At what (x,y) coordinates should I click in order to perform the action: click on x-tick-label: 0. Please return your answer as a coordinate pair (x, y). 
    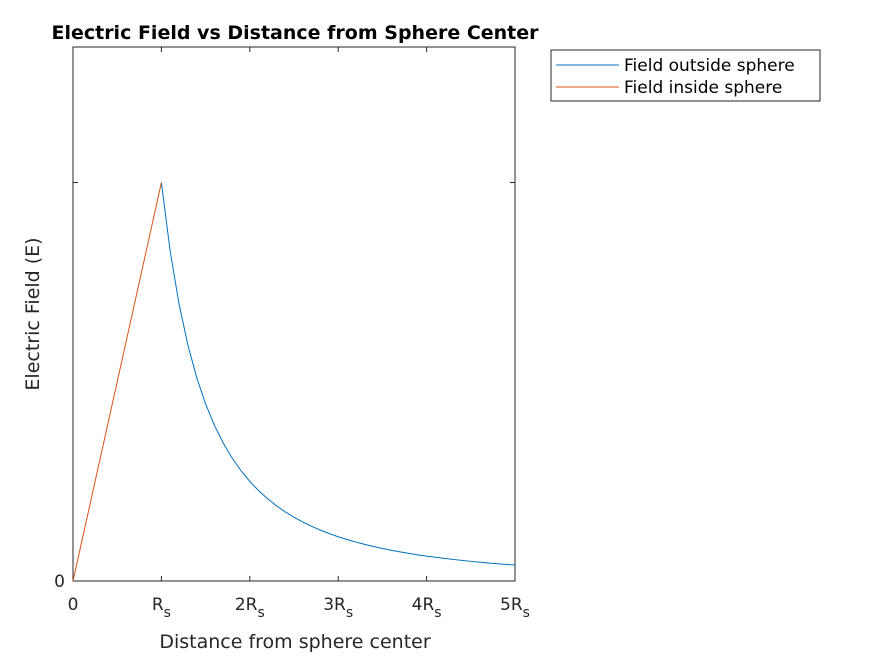
    Looking at the image, I should click on (73, 605).